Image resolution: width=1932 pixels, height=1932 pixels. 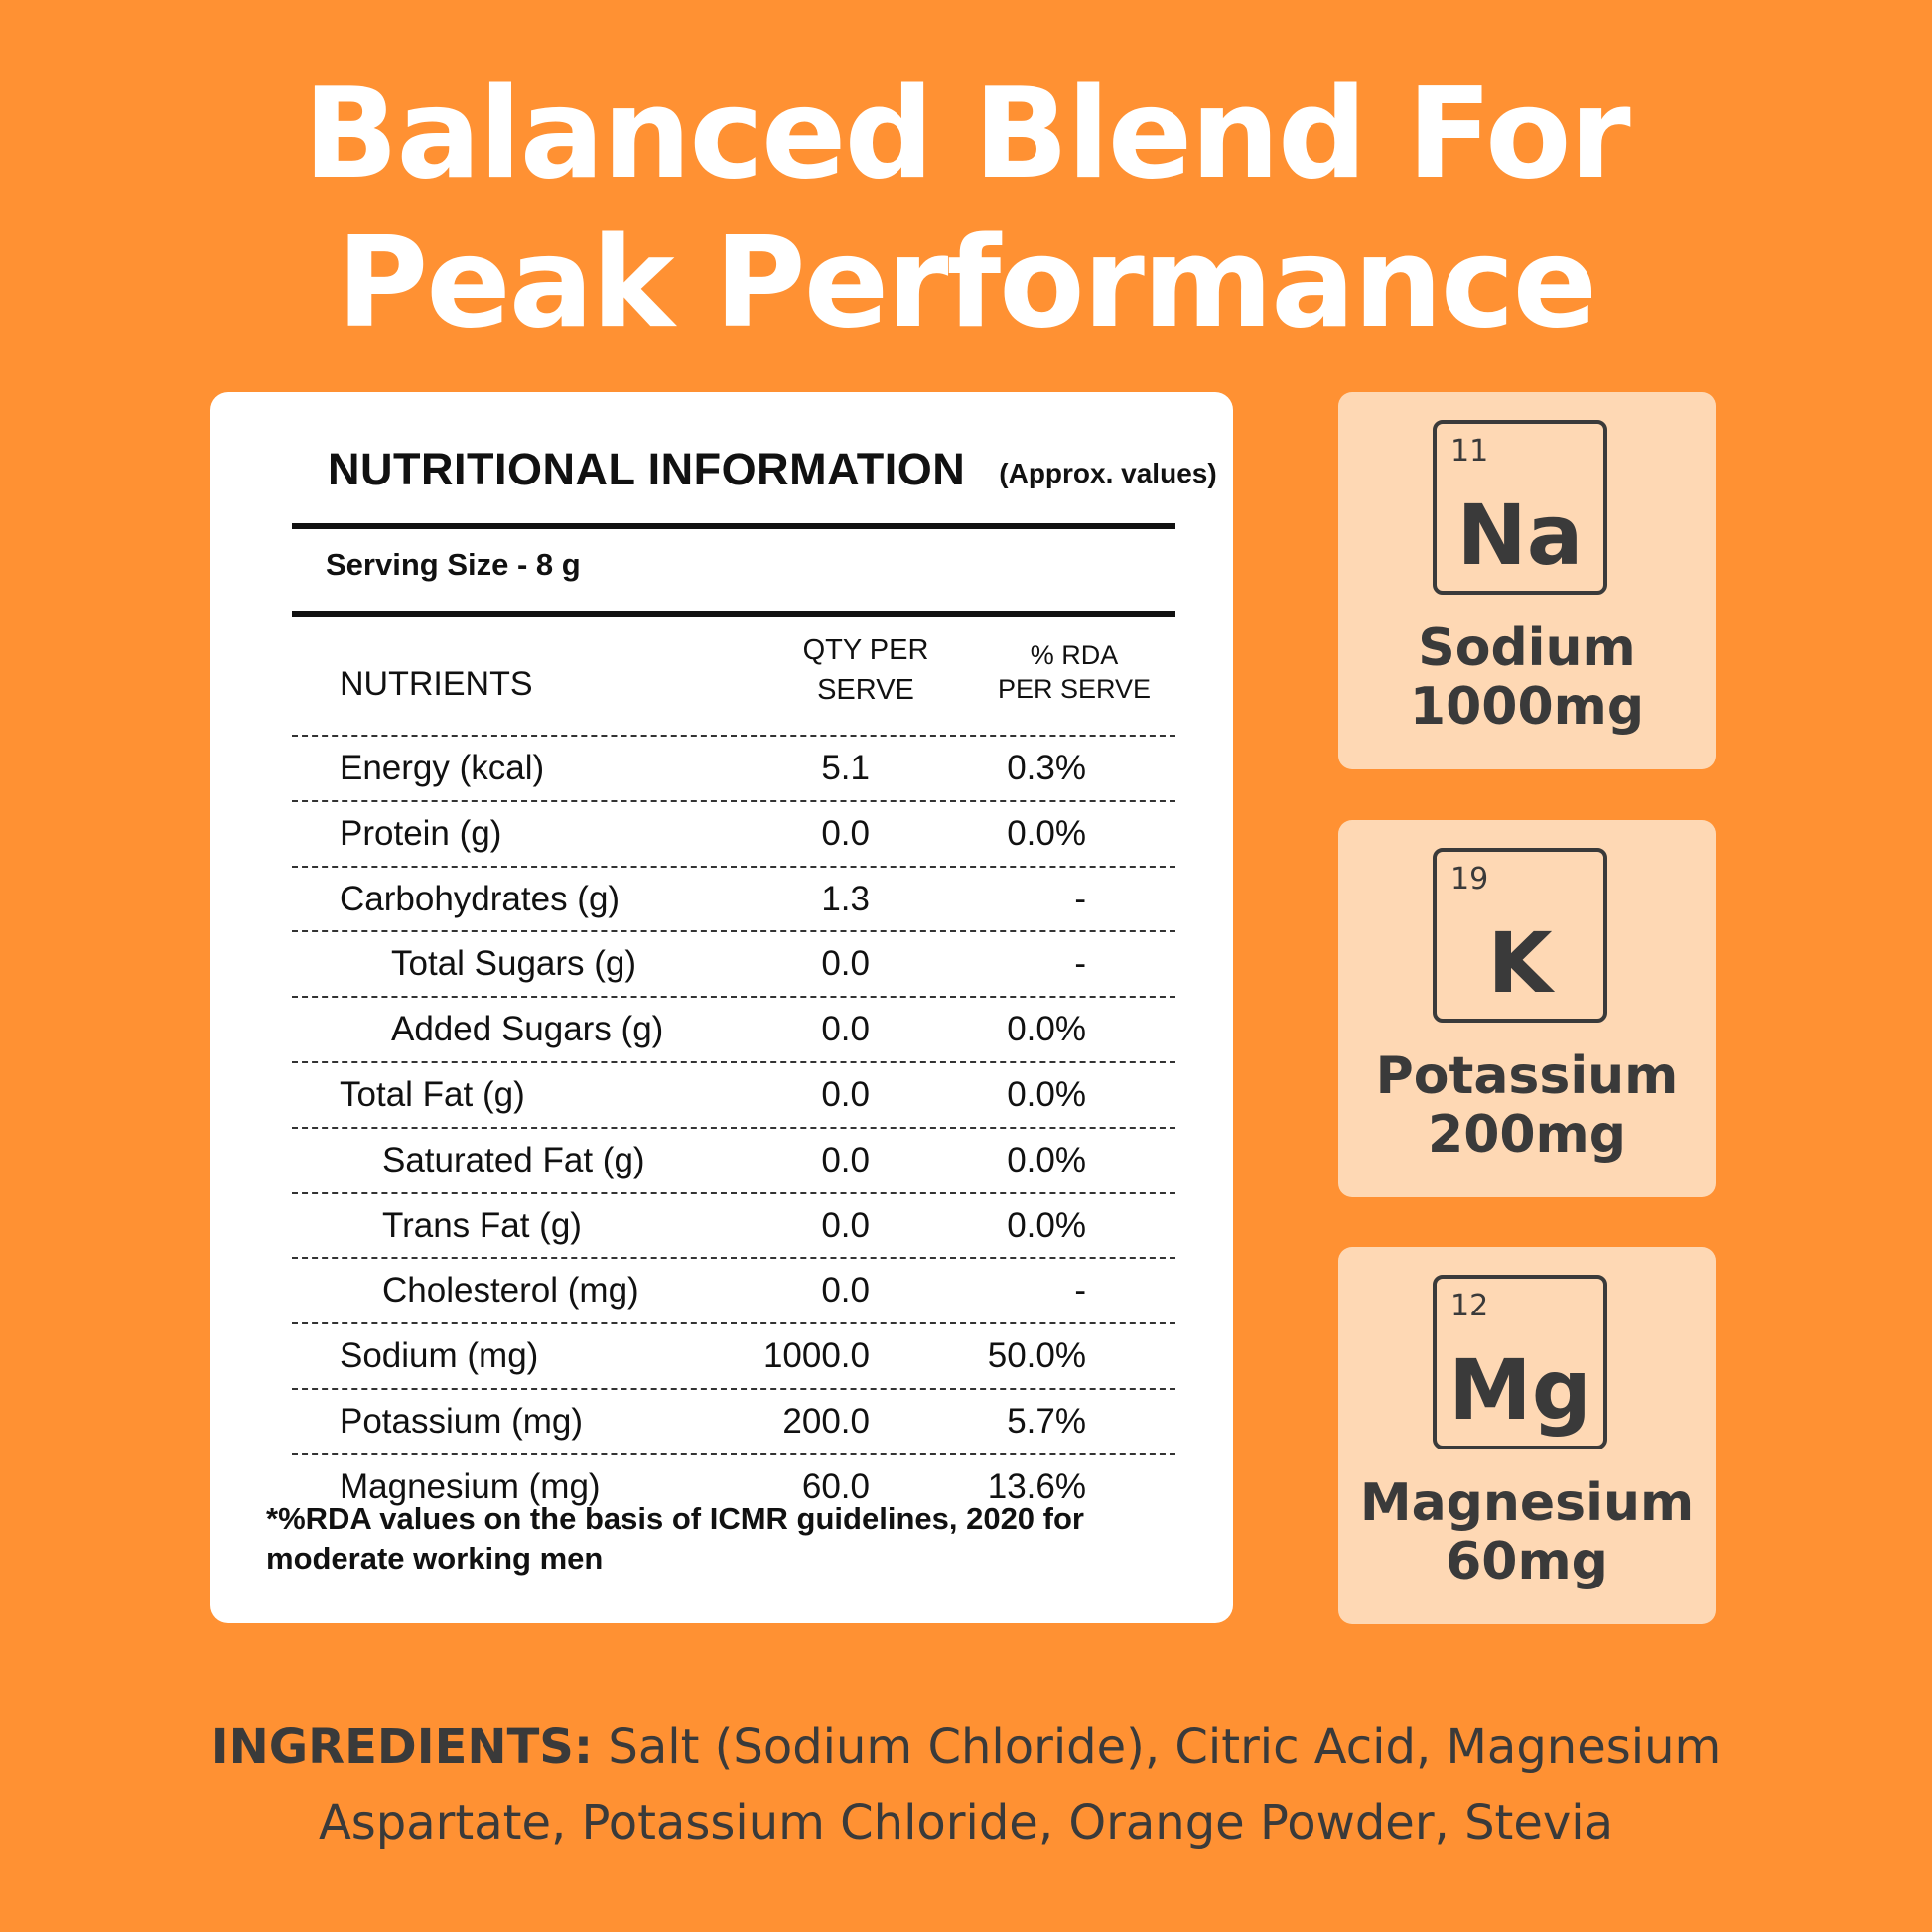 I want to click on element-symbol: Mg, so click(x=1520, y=1390).